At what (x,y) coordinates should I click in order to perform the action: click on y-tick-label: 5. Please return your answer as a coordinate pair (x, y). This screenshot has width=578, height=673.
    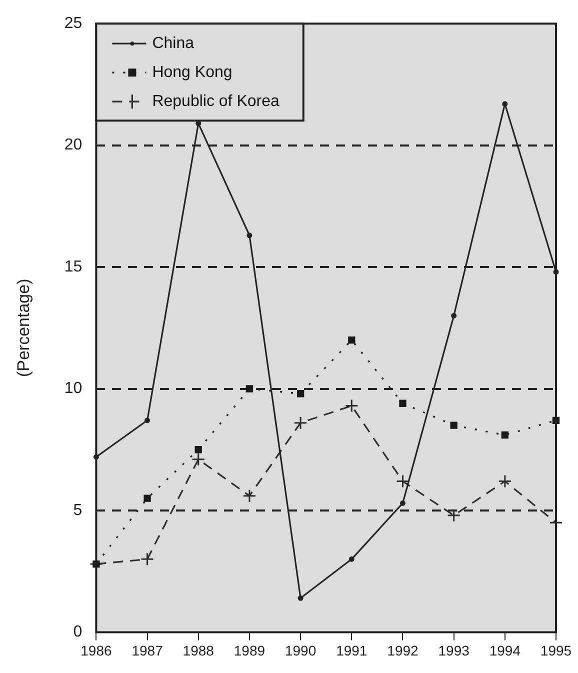
    Looking at the image, I should click on (77, 510).